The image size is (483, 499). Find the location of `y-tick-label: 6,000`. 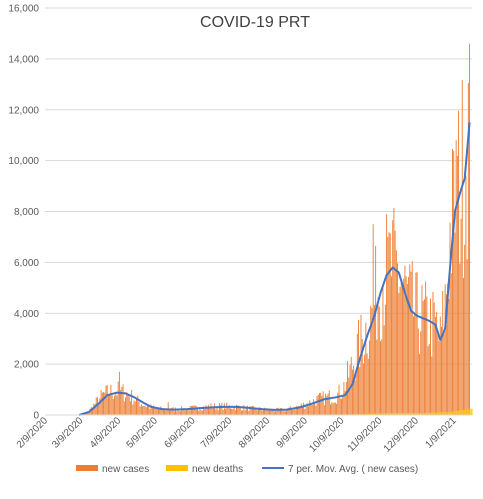

y-tick-label: 6,000 is located at coordinates (26, 263).